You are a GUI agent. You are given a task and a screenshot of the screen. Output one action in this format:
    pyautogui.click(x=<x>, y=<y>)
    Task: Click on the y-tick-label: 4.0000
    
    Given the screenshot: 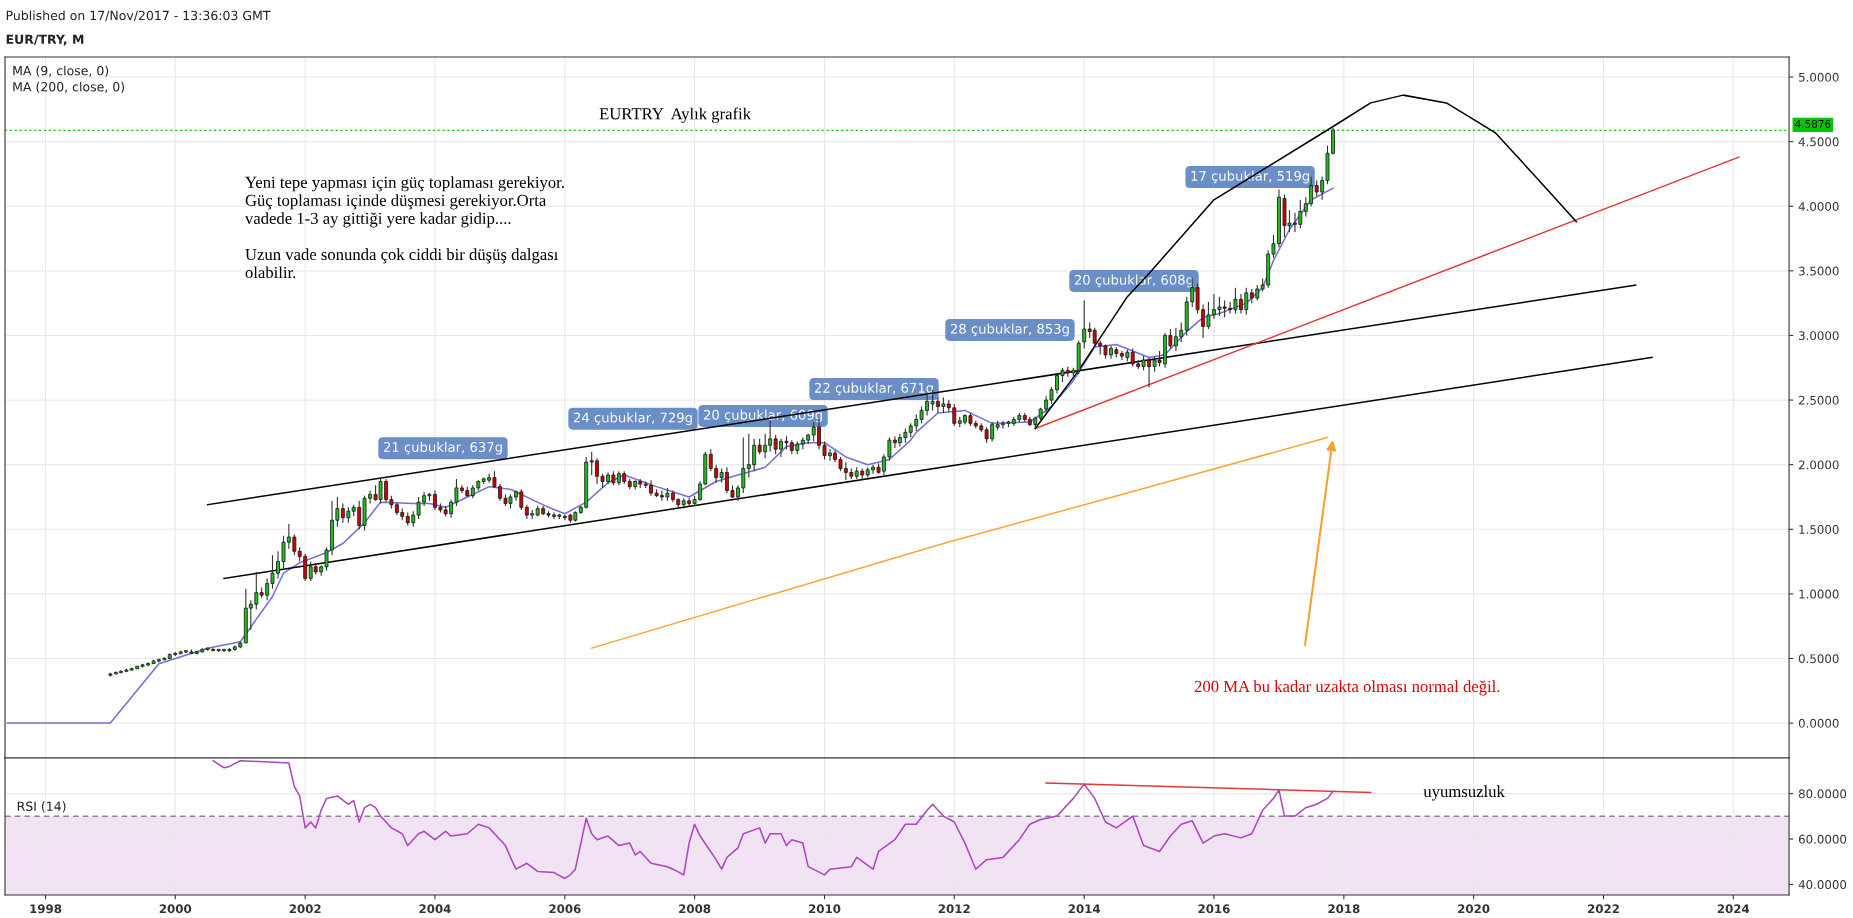 What is the action you would take?
    pyautogui.click(x=1818, y=206)
    